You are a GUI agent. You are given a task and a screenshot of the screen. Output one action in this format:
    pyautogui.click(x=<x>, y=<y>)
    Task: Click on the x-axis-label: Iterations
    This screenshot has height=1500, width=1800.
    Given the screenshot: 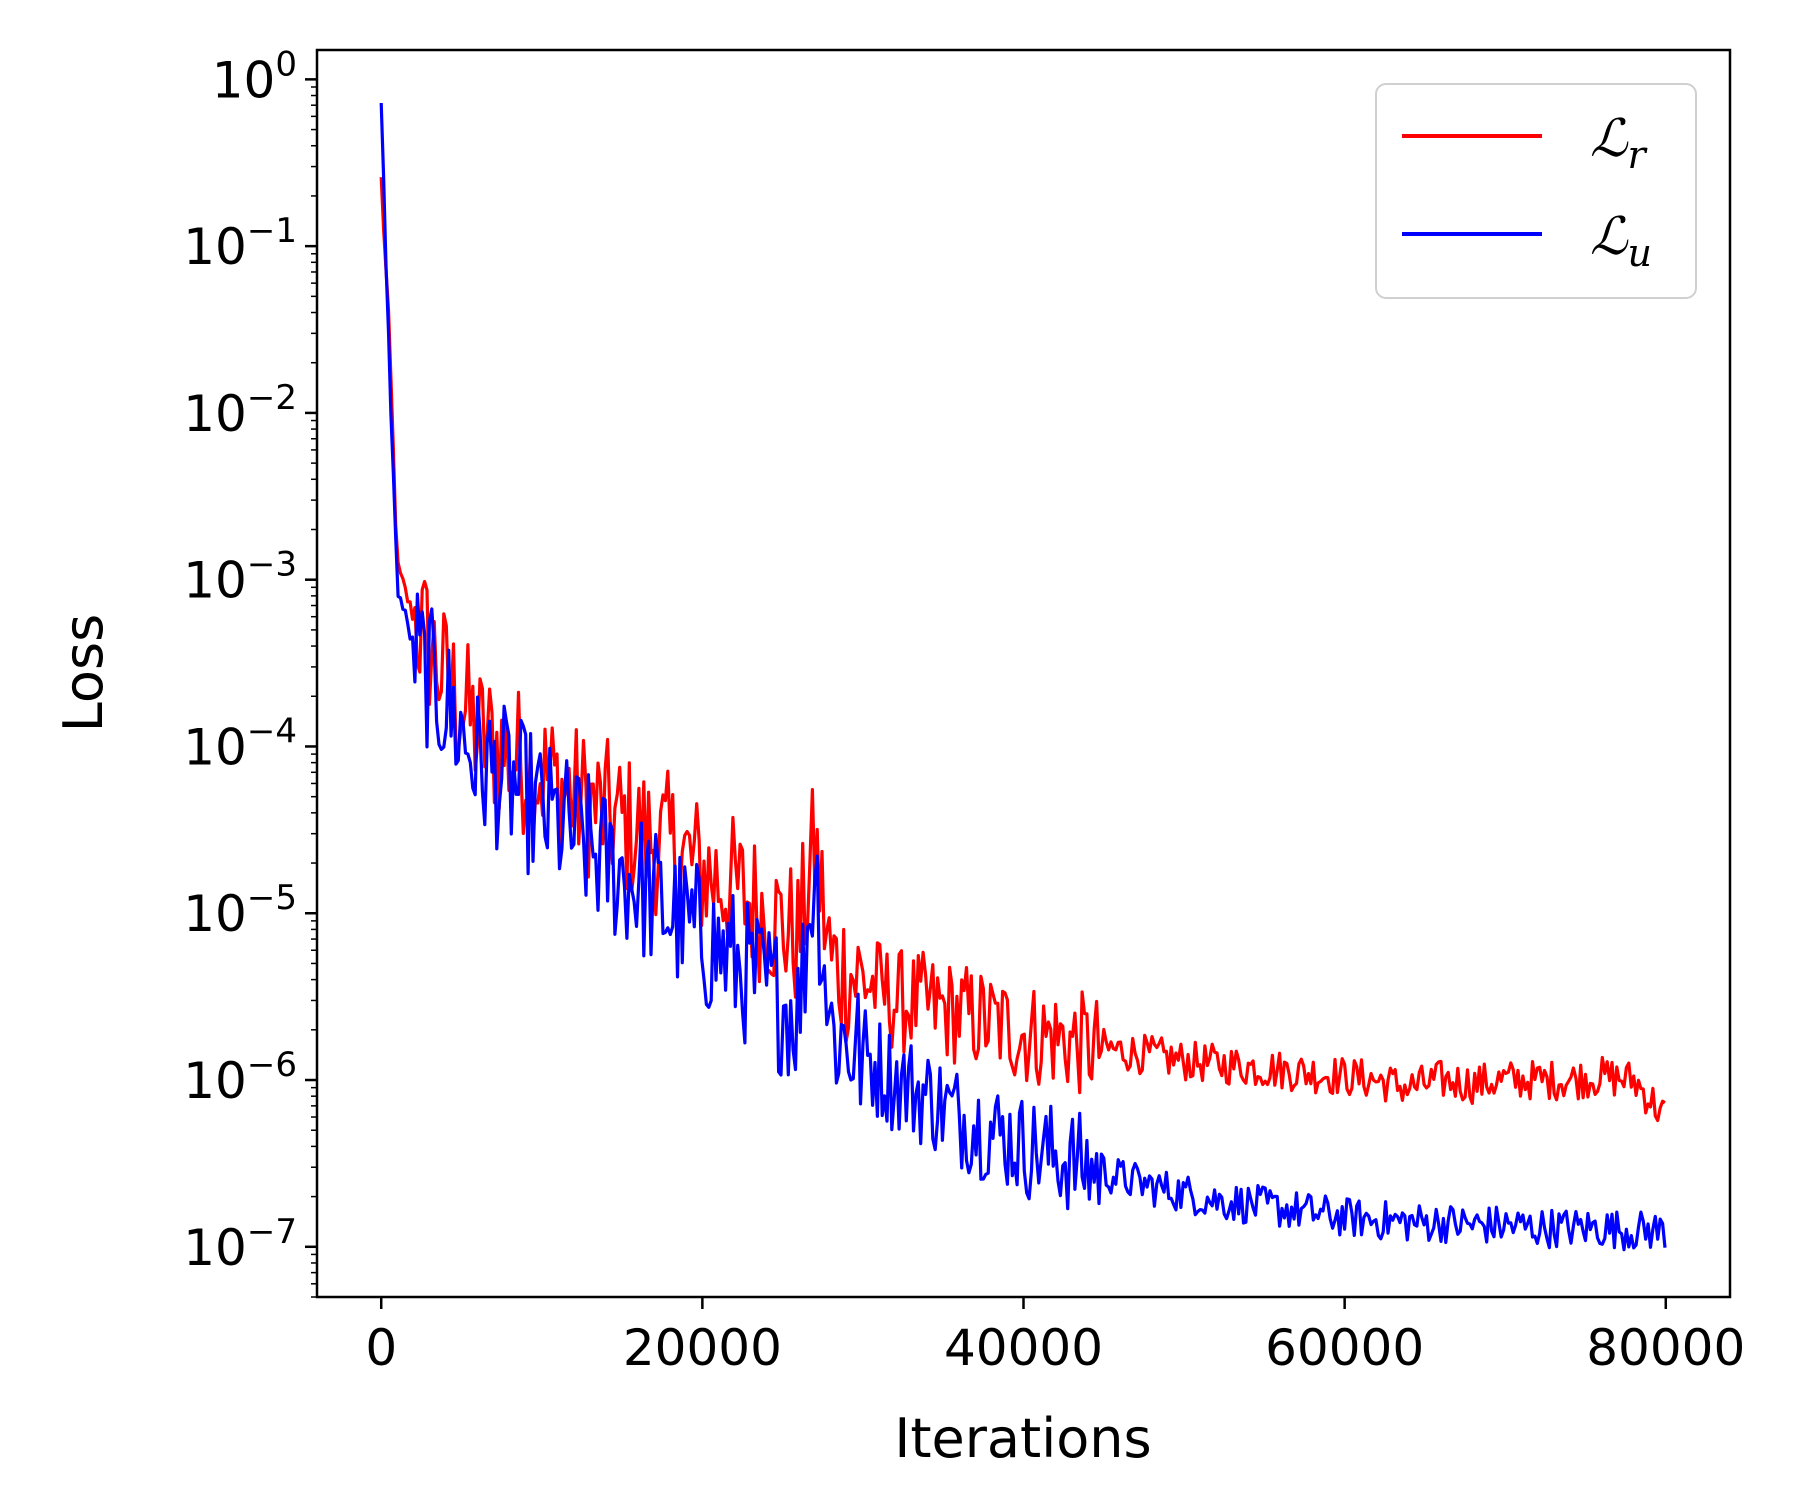 What is the action you would take?
    pyautogui.click(x=1022, y=1438)
    